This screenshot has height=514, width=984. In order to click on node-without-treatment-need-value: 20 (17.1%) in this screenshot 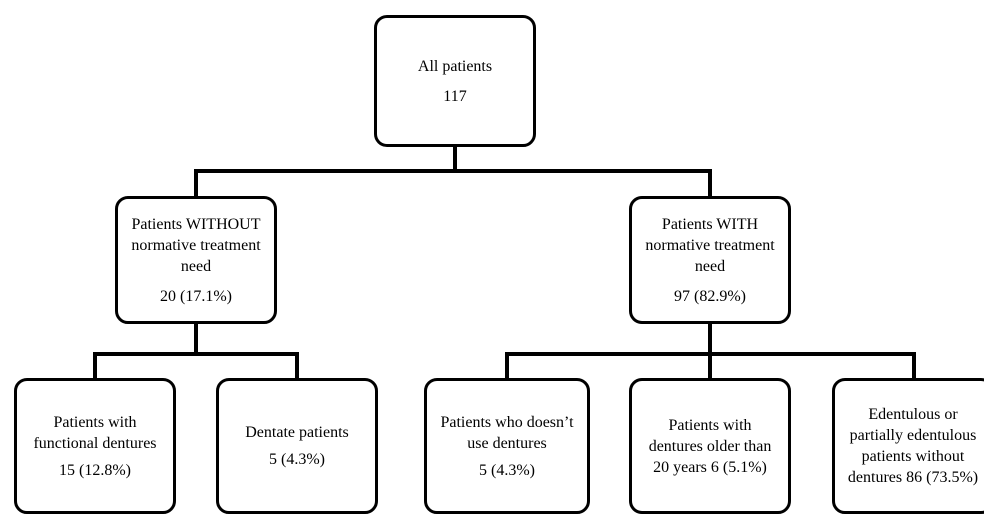, I will do `click(196, 296)`.